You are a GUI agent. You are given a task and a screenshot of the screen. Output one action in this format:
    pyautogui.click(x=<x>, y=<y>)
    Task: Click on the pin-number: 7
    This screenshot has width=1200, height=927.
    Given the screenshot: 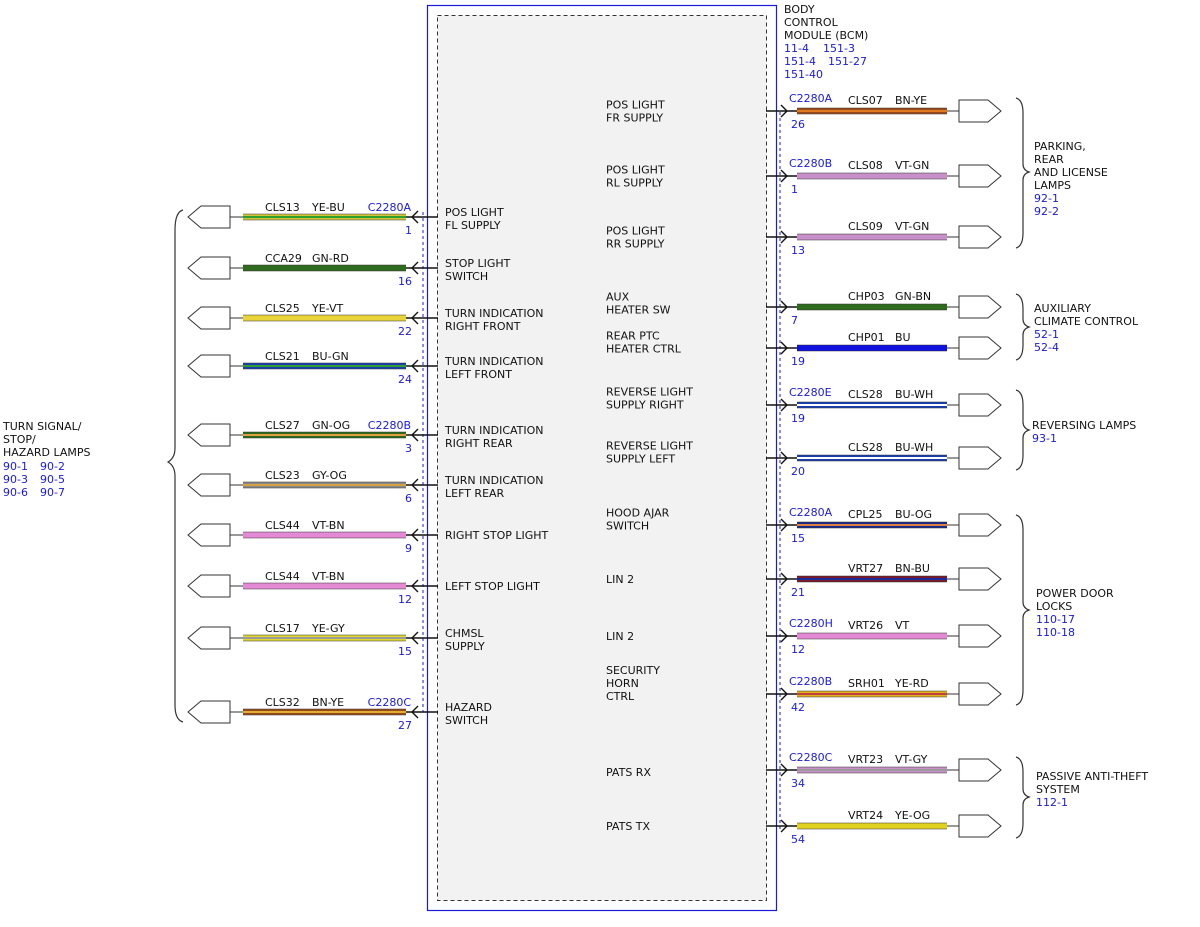 What is the action you would take?
    pyautogui.click(x=794, y=320)
    